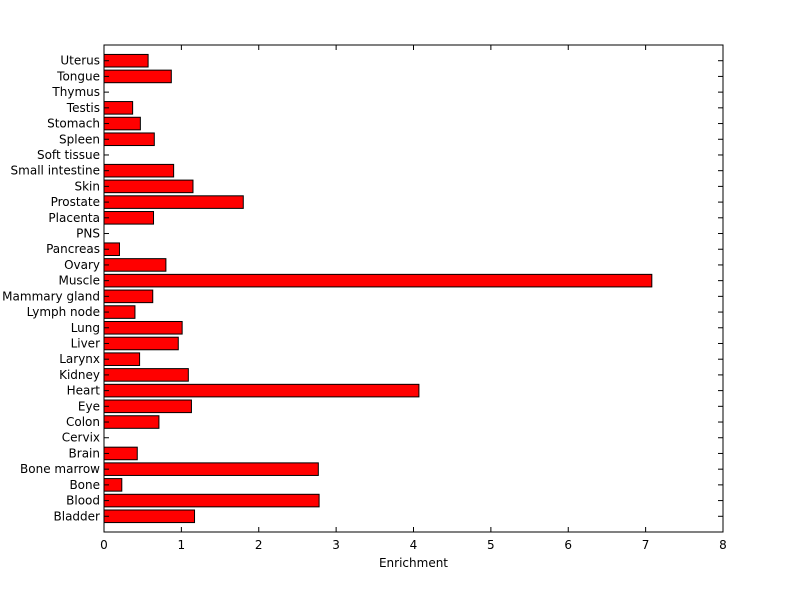 This screenshot has width=800, height=604. I want to click on y-tick-label: Lung, so click(85, 328).